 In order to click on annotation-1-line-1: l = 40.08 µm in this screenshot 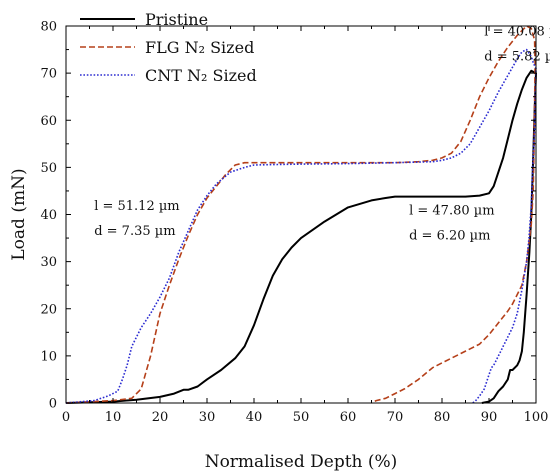, I will do `click(517, 31)`.